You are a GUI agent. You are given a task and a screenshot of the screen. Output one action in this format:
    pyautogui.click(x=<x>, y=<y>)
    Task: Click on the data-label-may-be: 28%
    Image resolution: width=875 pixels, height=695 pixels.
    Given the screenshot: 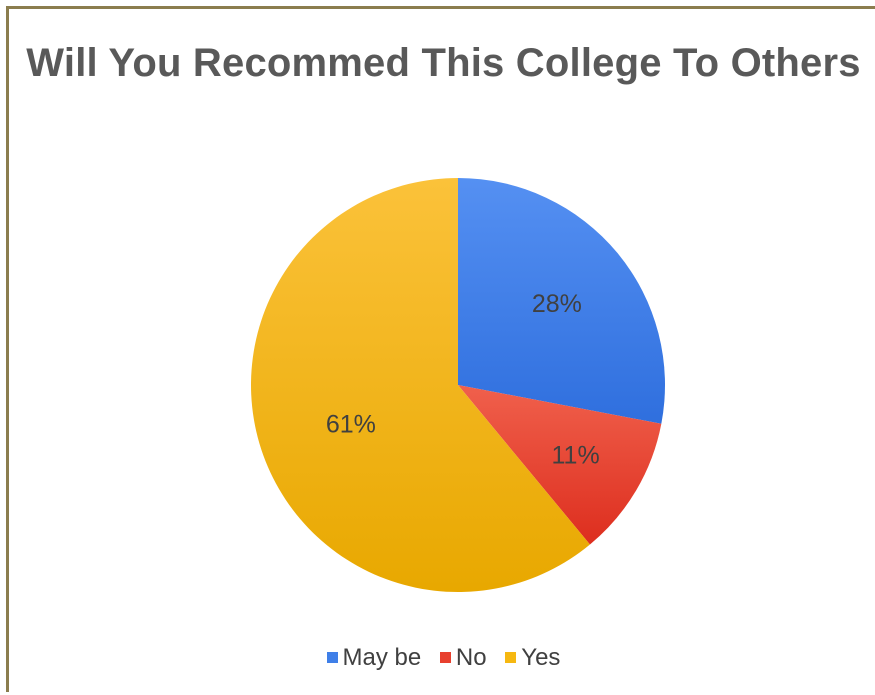 What is the action you would take?
    pyautogui.click(x=557, y=304)
    